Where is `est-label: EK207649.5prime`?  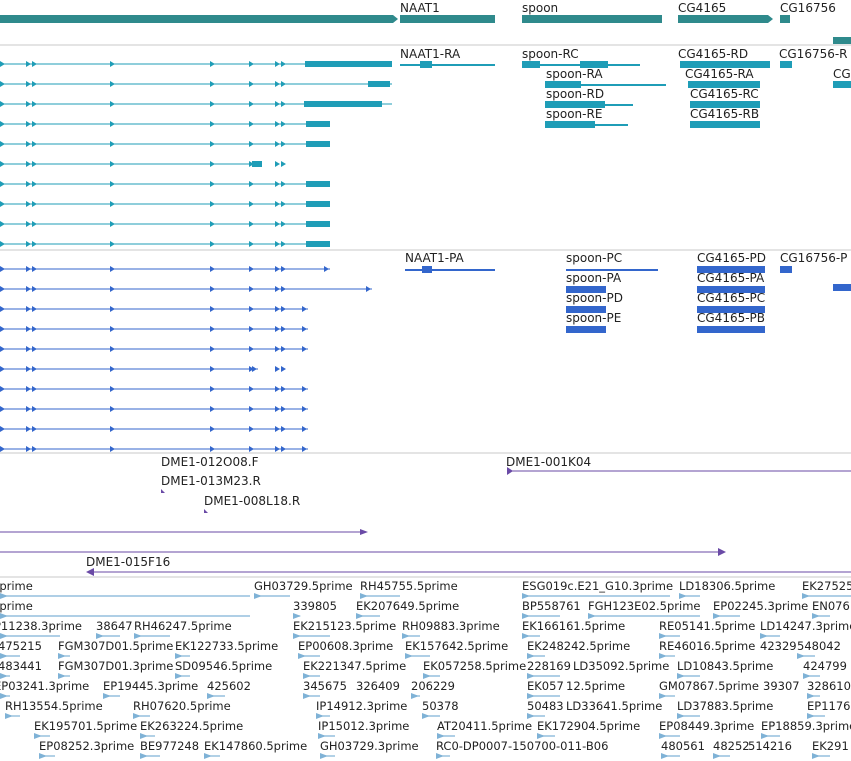 est-label: EK207649.5prime is located at coordinates (407, 606).